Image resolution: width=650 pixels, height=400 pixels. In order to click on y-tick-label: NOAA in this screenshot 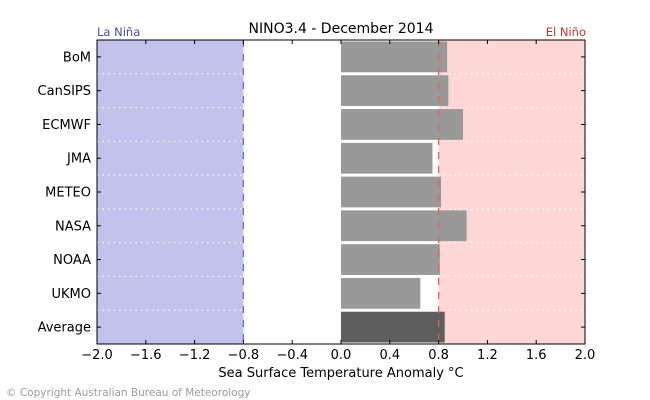, I will do `click(72, 260)`.